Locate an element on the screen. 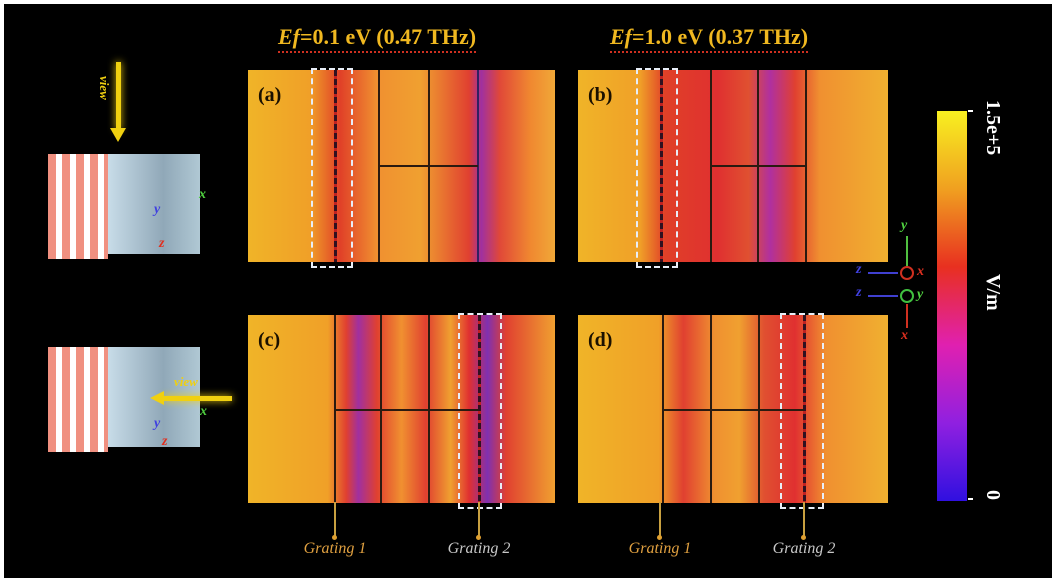 This screenshot has height=586, width=1058. panel-label: (a) is located at coordinates (270, 95).